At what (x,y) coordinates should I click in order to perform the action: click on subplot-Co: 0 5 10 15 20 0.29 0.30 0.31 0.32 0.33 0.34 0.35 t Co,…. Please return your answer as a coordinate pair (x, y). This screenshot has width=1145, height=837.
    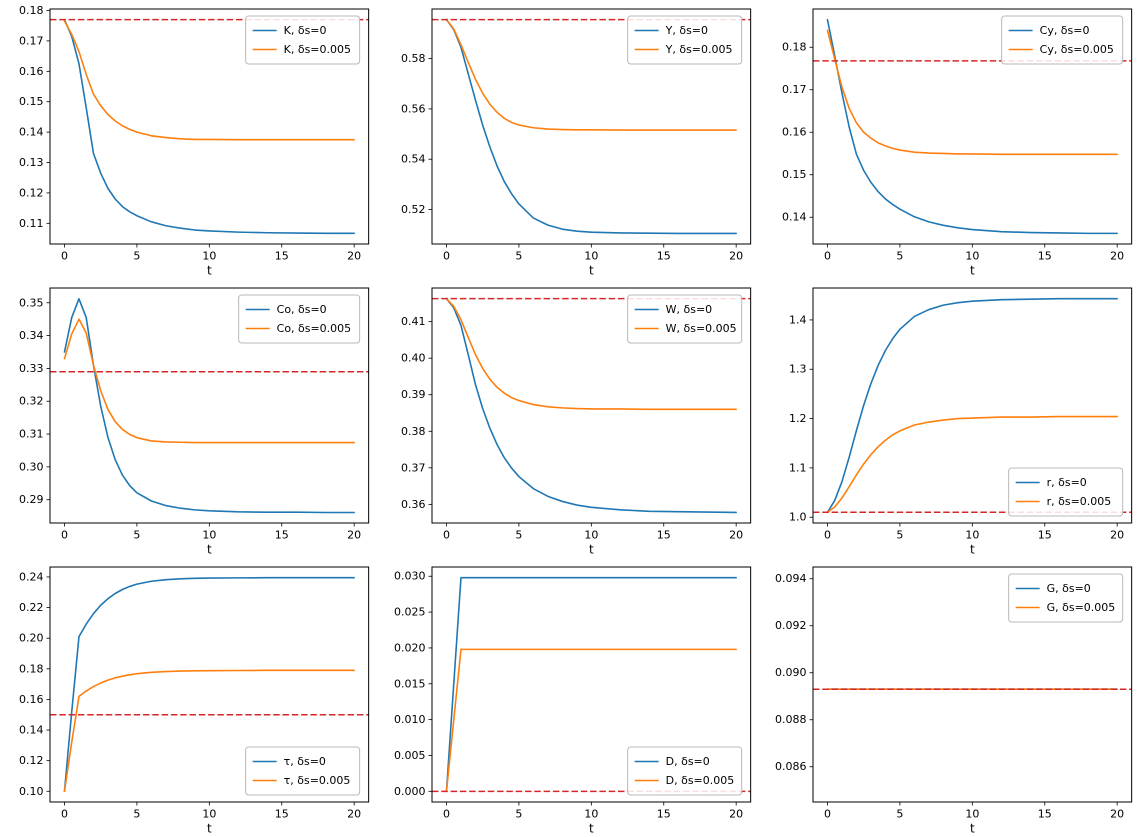
    Looking at the image, I should click on (194, 421).